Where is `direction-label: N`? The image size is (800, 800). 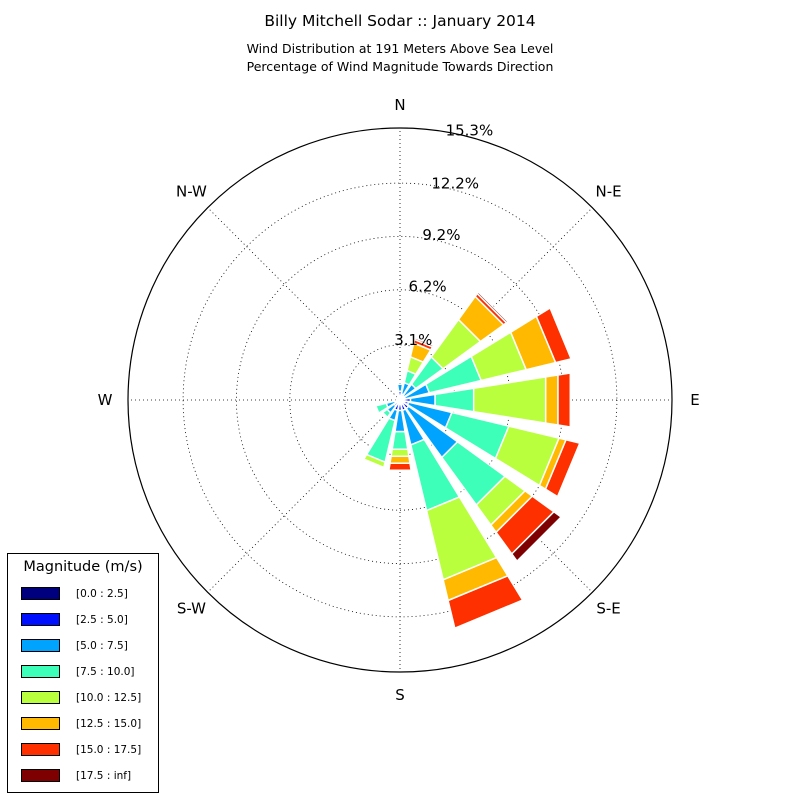 direction-label: N is located at coordinates (399, 105).